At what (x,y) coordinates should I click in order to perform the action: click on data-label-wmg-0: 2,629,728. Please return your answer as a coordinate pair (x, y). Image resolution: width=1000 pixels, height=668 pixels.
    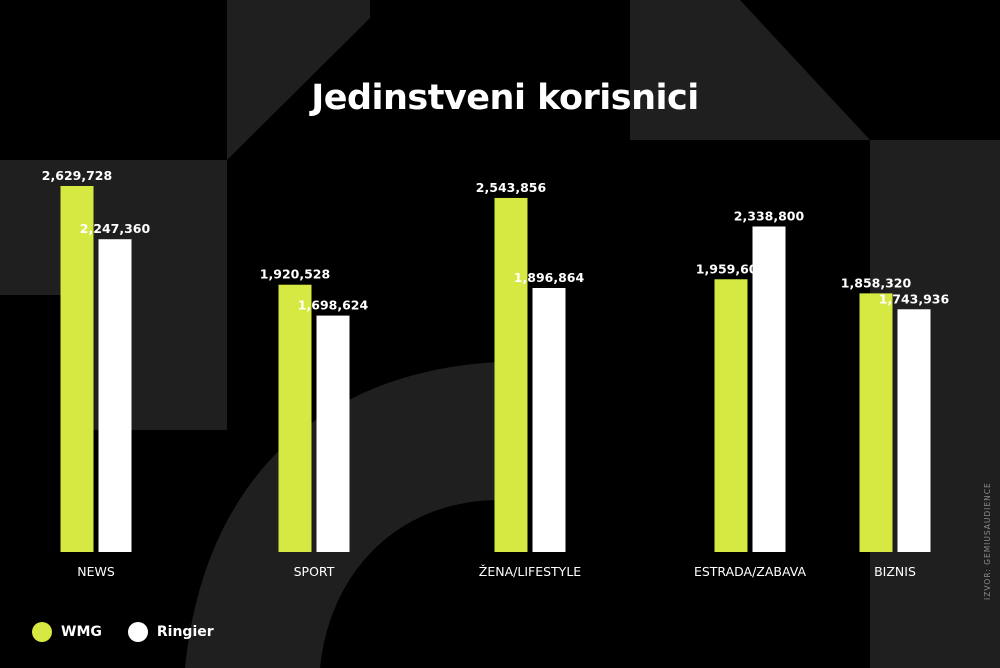
    Looking at the image, I should click on (77, 175).